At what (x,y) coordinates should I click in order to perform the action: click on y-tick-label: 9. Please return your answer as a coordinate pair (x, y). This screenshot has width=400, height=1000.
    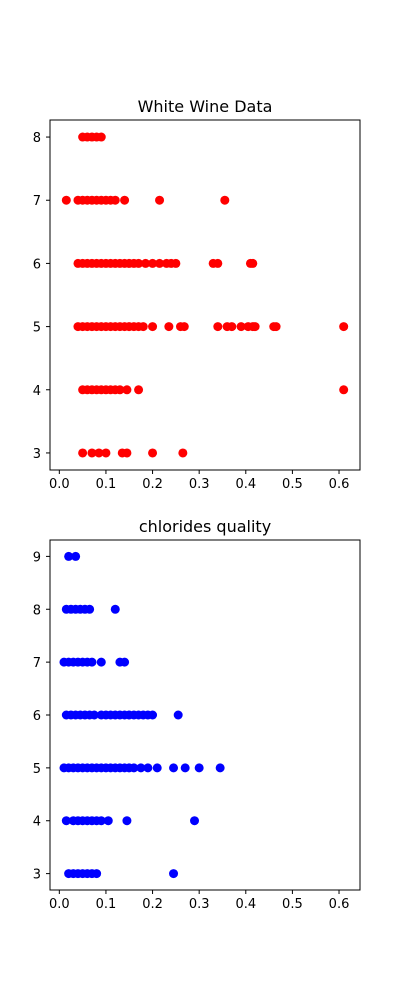
    Looking at the image, I should click on (37, 557).